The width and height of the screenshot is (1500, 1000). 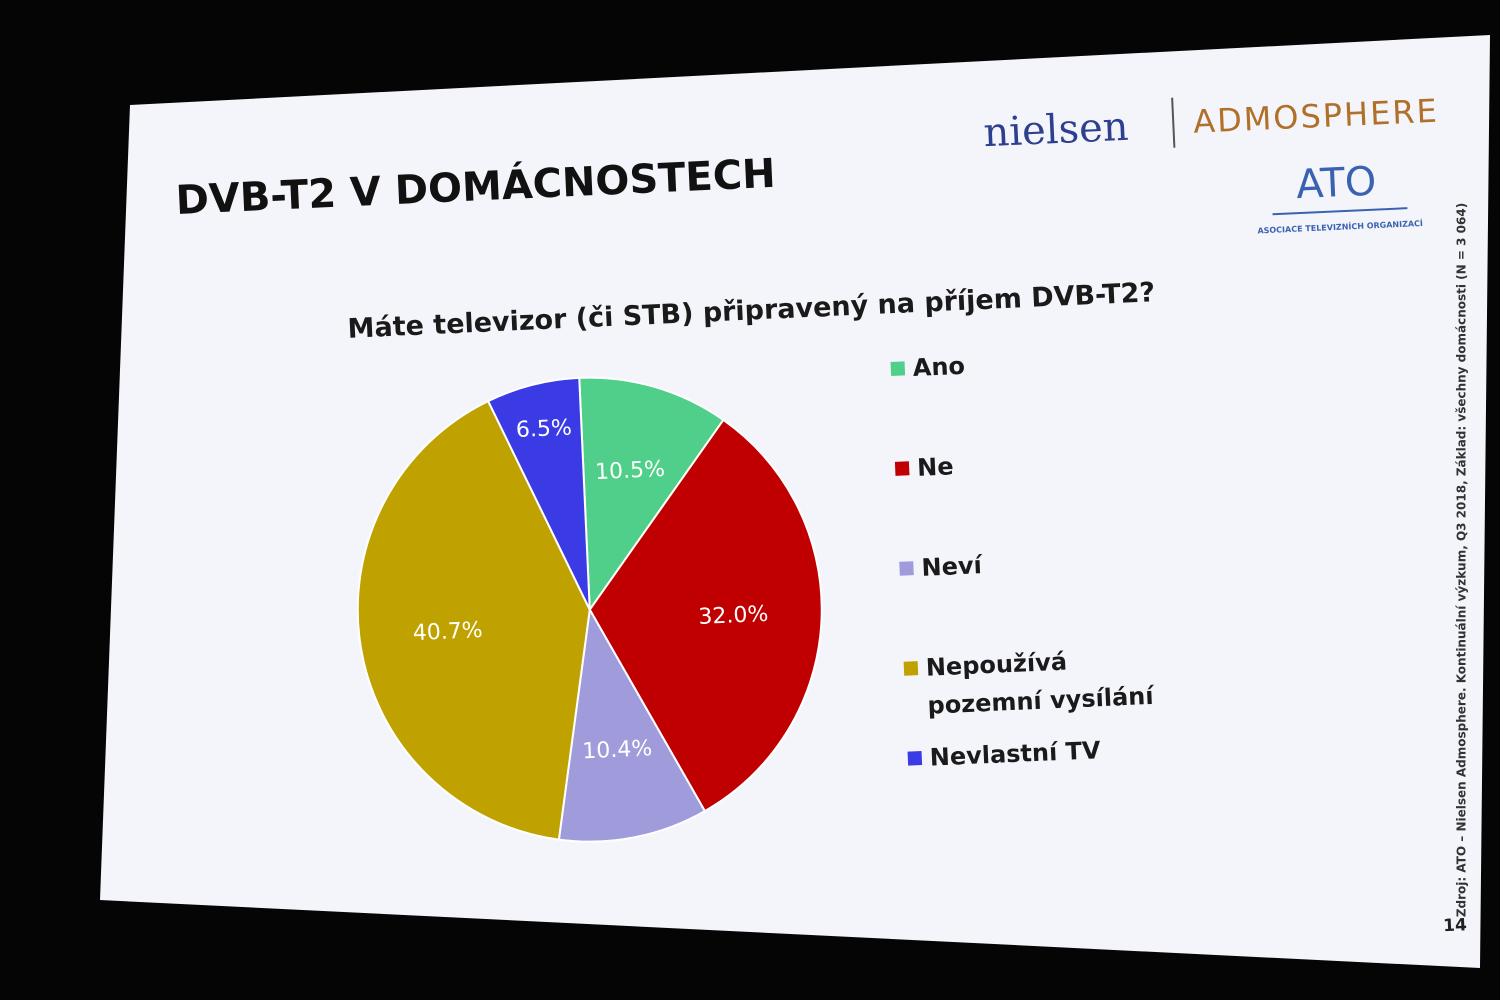 I want to click on legend-label: Ne, so click(x=935, y=467).